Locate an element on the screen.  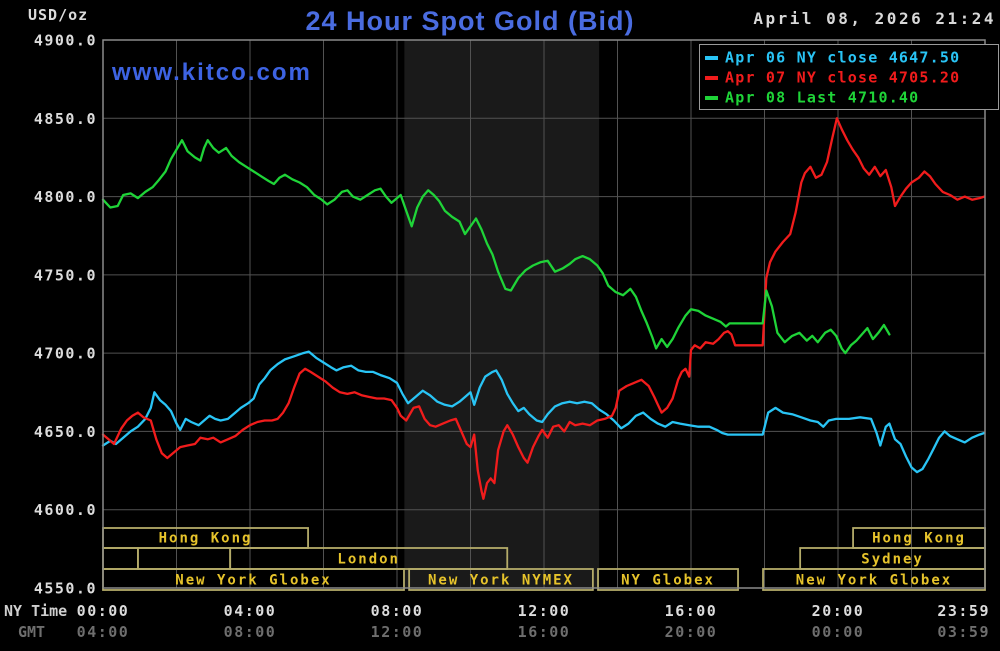
y-axis-label: 4850.0 is located at coordinates (65, 119).